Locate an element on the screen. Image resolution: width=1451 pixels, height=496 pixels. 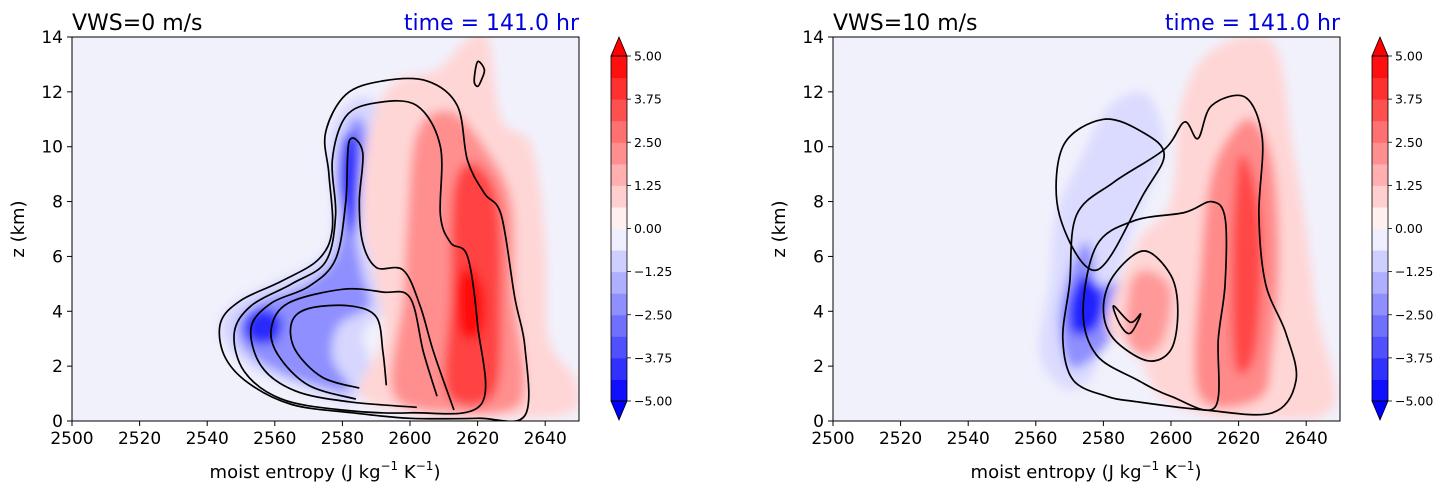
panel-title-left: VWS=0 m/s is located at coordinates (137, 23).